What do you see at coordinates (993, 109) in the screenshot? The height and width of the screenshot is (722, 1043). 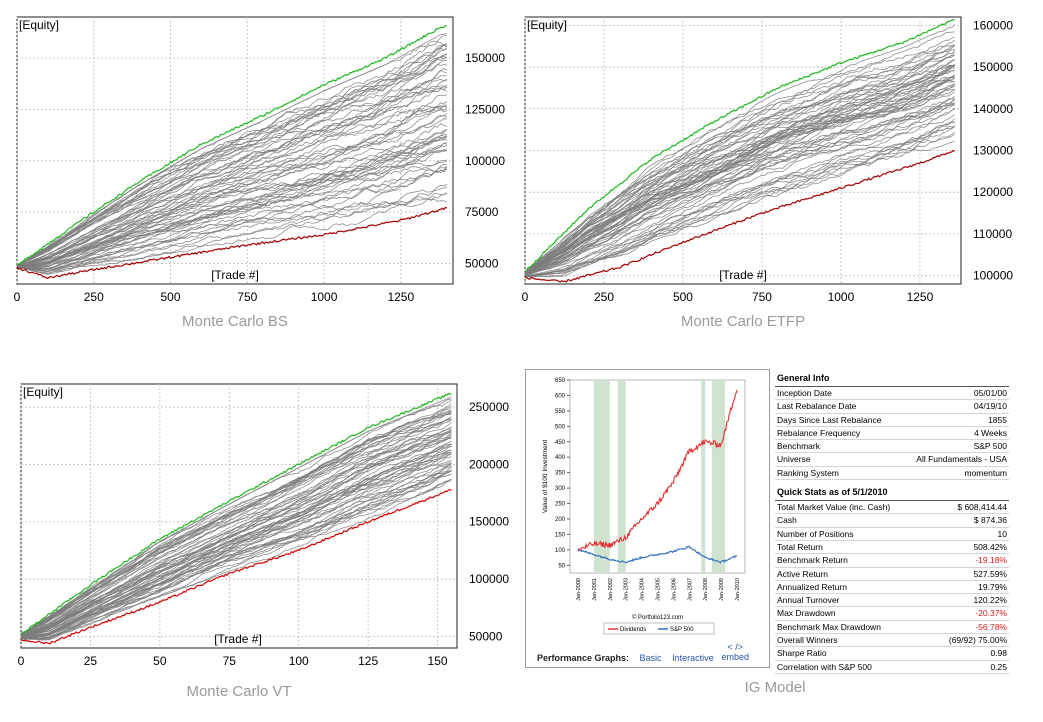 I see `y-tick-label: 140000` at bounding box center [993, 109].